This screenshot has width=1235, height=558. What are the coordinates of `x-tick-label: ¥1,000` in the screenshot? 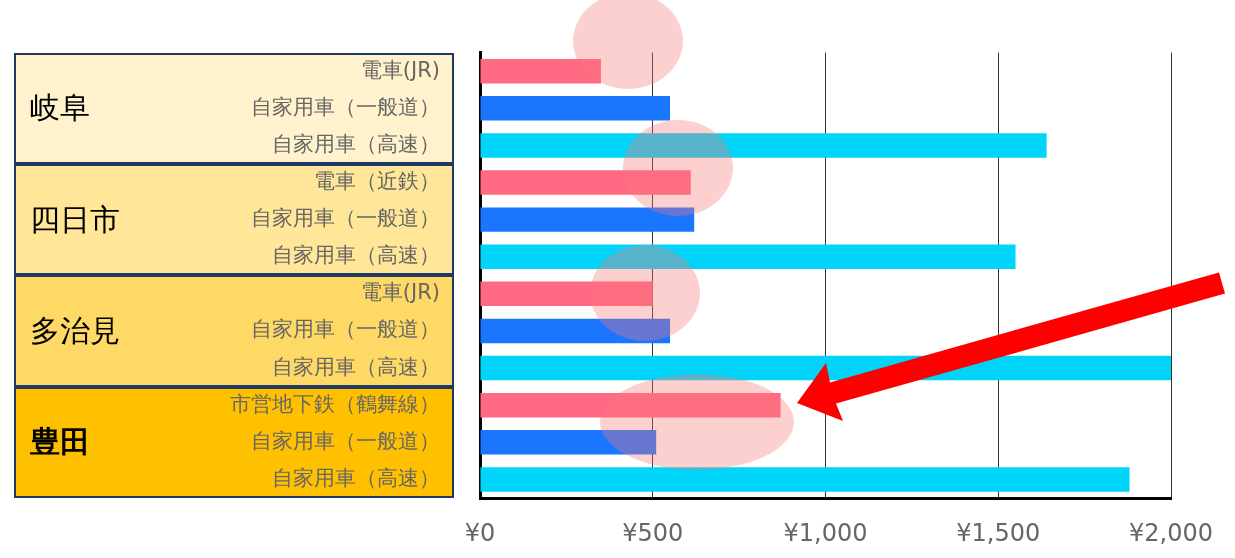 It's located at (825, 532).